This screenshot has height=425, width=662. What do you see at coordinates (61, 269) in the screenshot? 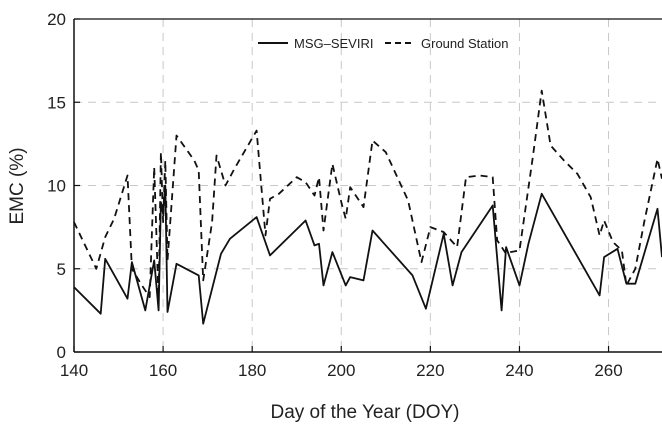
I see `y-tick-label: 5` at bounding box center [61, 269].